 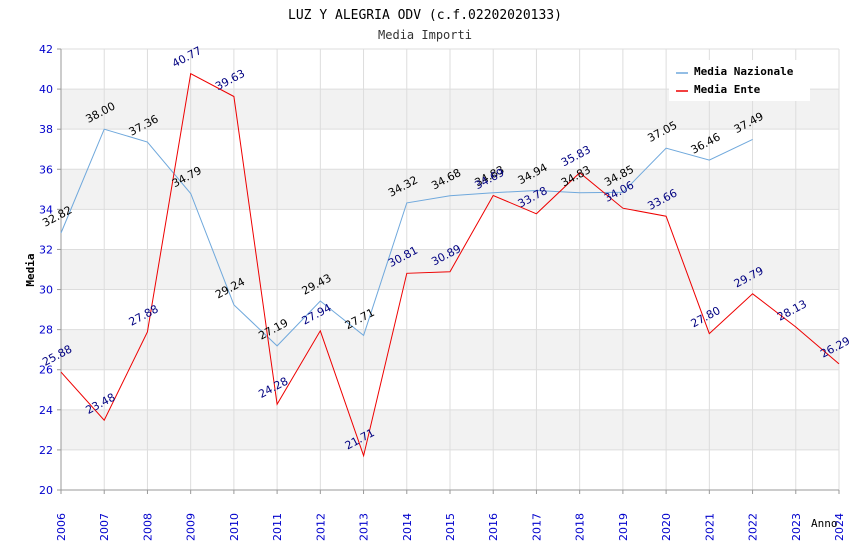 I want to click on x-tick-label: 2015, so click(x=450, y=527).